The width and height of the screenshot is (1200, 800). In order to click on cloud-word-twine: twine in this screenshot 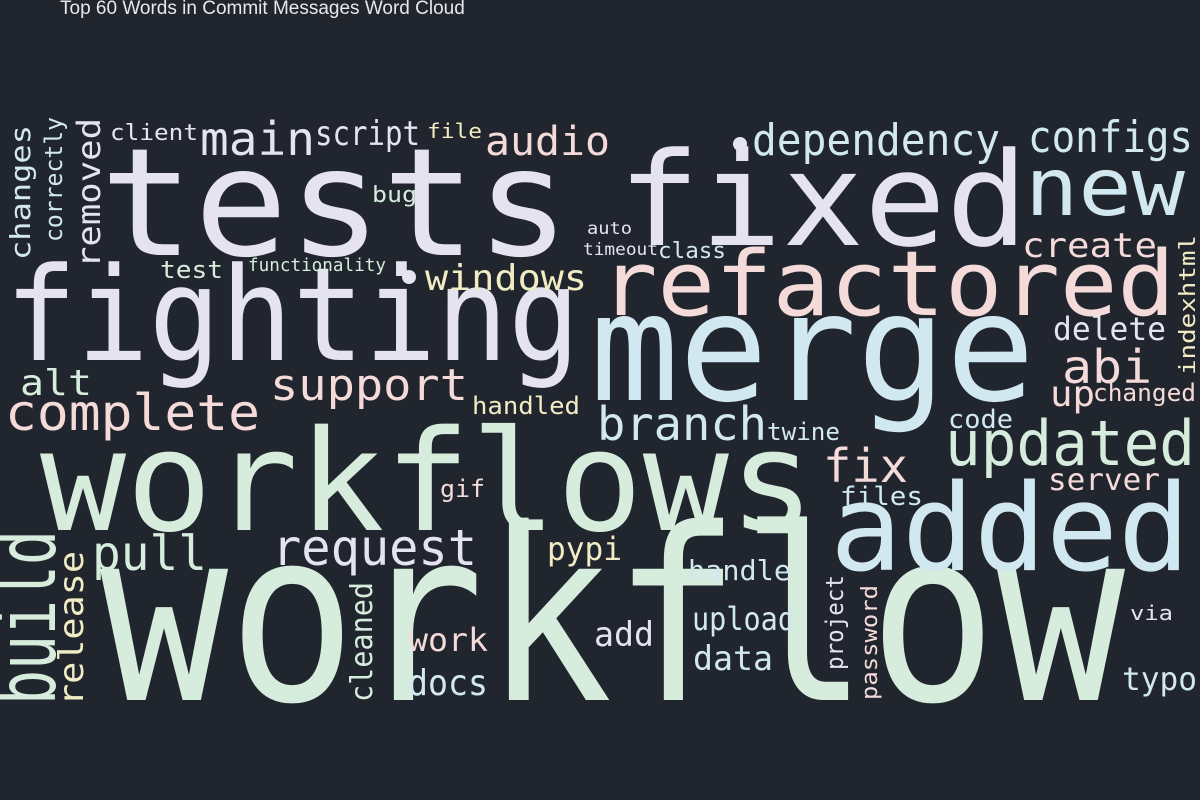, I will do `click(803, 432)`.